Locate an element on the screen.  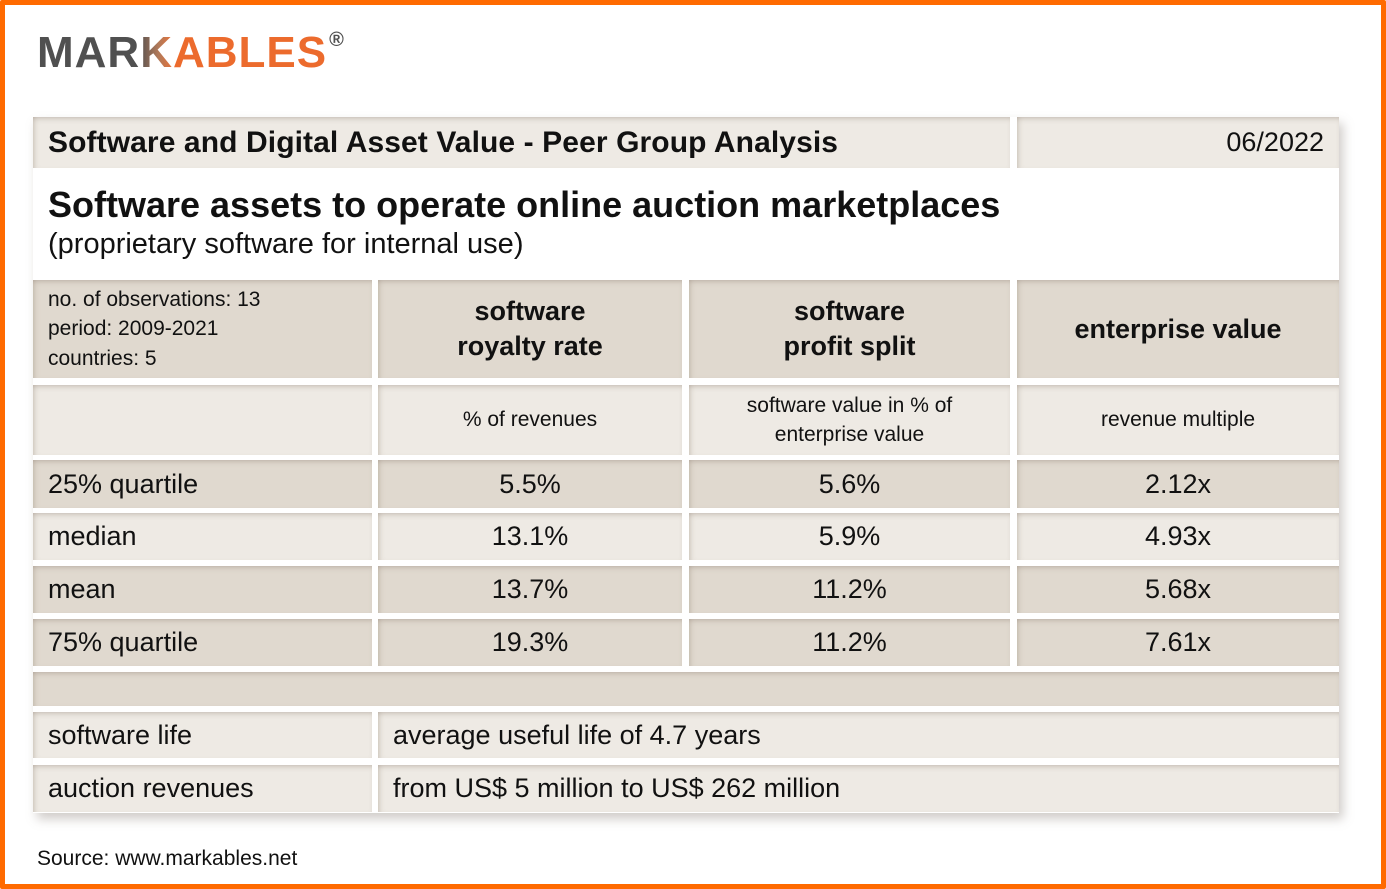
markables-logo: MAR K ABLES ® is located at coordinates (191, 53).